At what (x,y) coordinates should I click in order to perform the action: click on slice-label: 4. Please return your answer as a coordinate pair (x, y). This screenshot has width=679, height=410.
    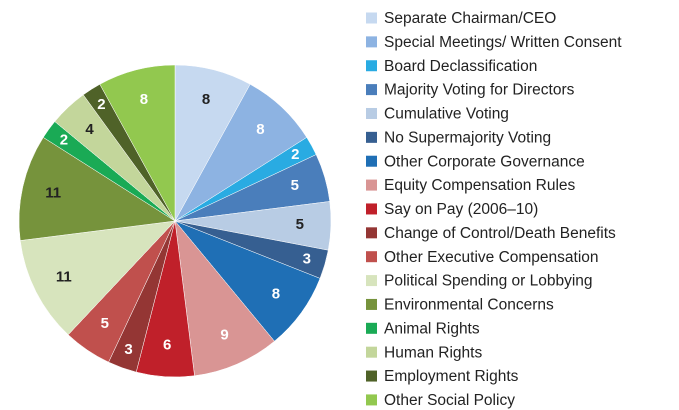
    Looking at the image, I should click on (89, 129).